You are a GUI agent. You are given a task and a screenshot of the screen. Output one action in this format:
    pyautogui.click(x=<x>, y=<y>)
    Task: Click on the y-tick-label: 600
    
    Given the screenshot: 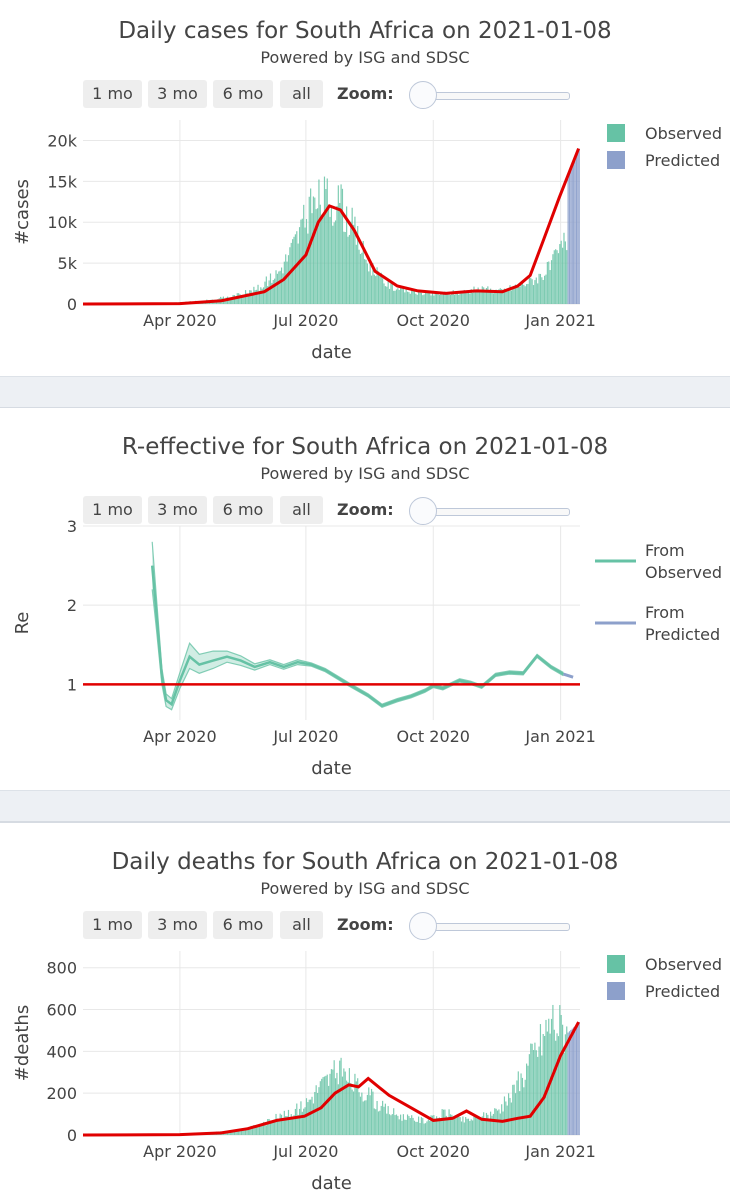 What is the action you would take?
    pyautogui.click(x=61, y=1010)
    